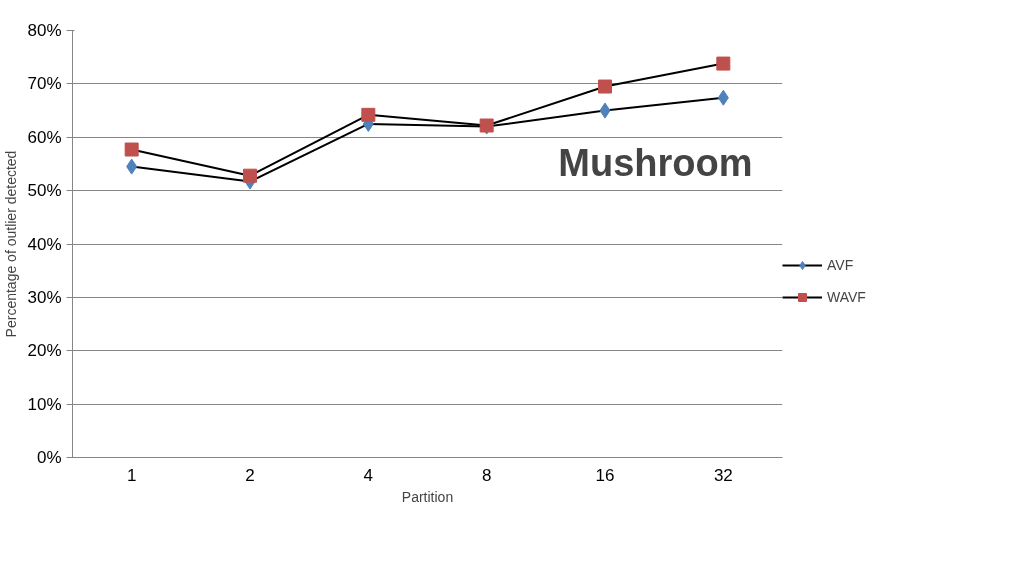 Image resolution: width=1022 pixels, height=577 pixels. What do you see at coordinates (840, 265) in the screenshot?
I see `legend-label: AVF` at bounding box center [840, 265].